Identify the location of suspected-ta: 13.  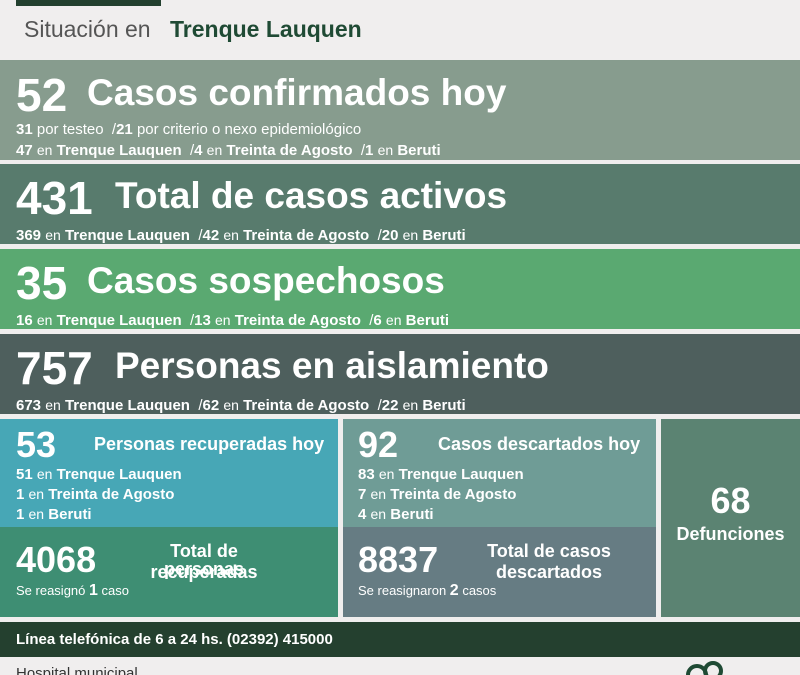
(202, 320).